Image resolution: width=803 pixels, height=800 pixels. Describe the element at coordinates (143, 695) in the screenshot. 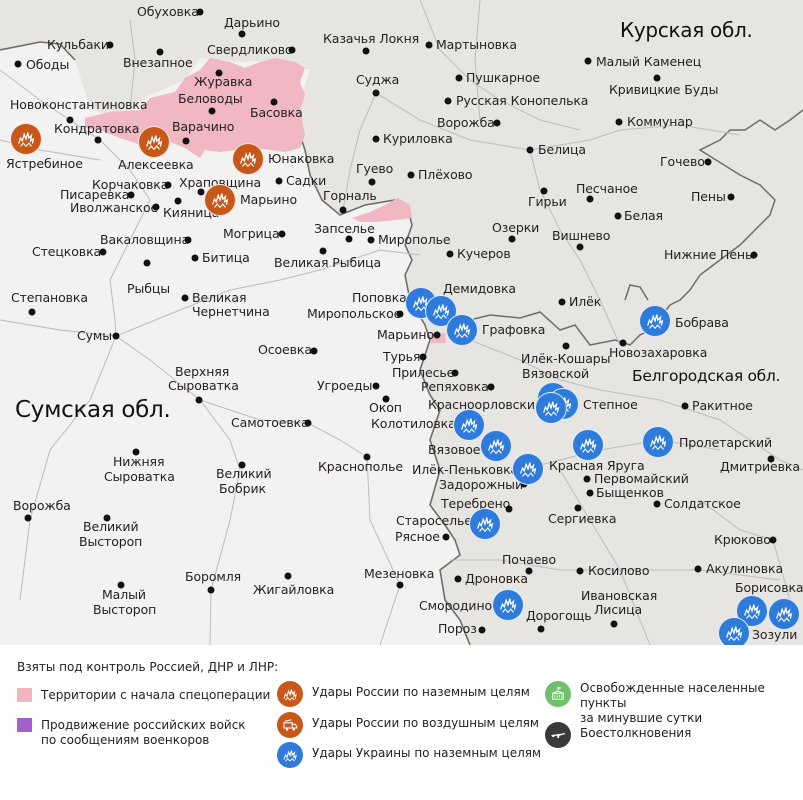

I see `legend-item-territory: Территории с начала спецоперации` at that location.